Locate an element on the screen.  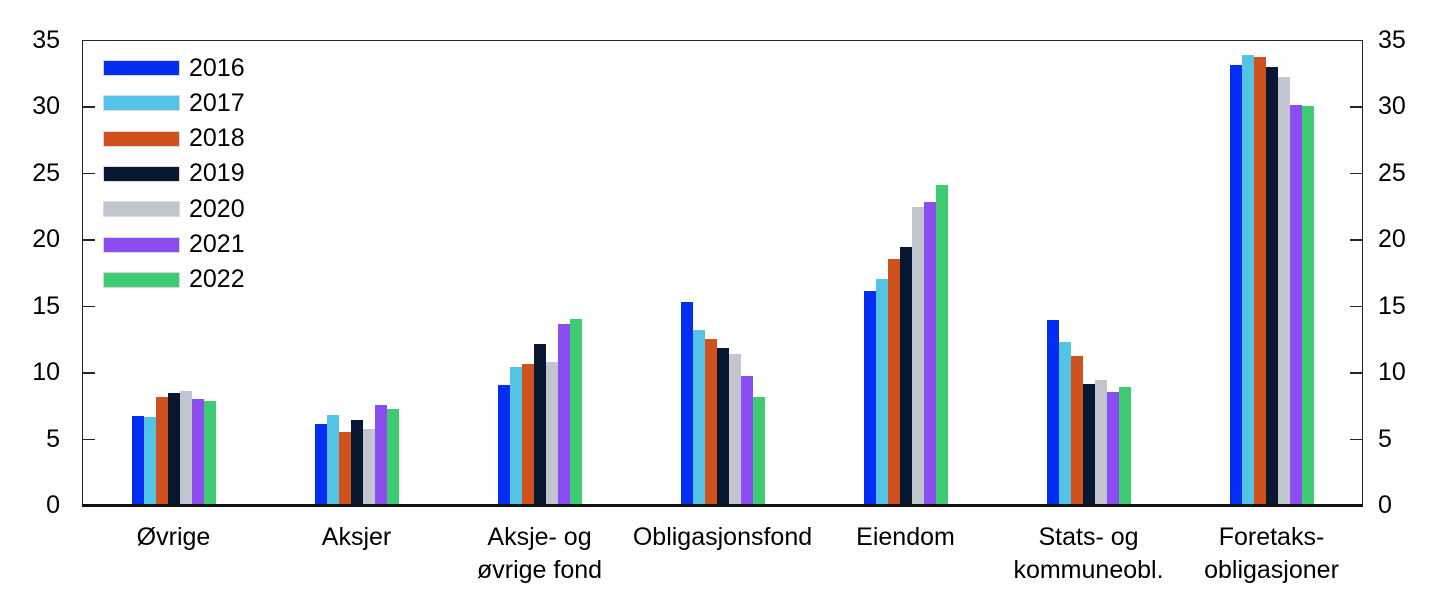
bar-2019-group3 is located at coordinates (722, 426).